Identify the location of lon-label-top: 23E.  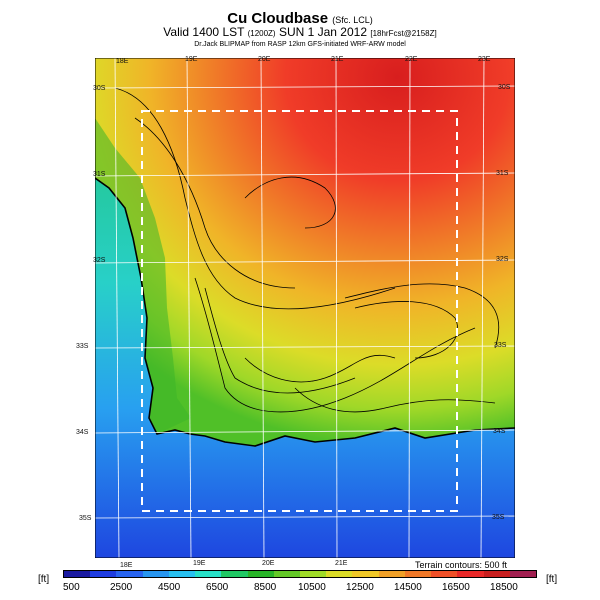
(484, 59).